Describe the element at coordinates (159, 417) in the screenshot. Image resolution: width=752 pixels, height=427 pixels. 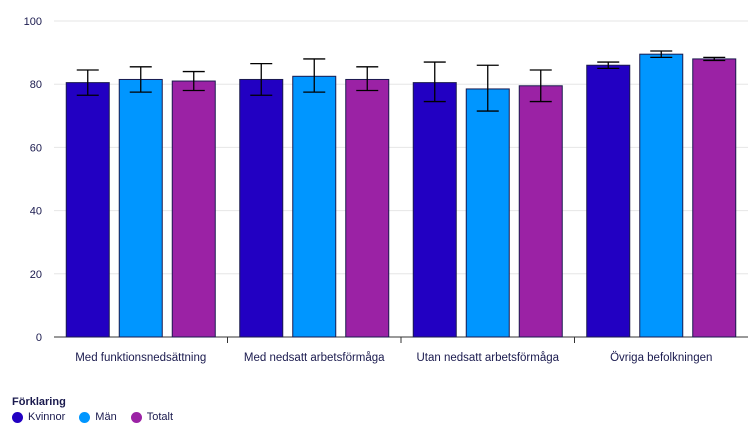
I see `legend-label-totalt: Totalt` at that location.